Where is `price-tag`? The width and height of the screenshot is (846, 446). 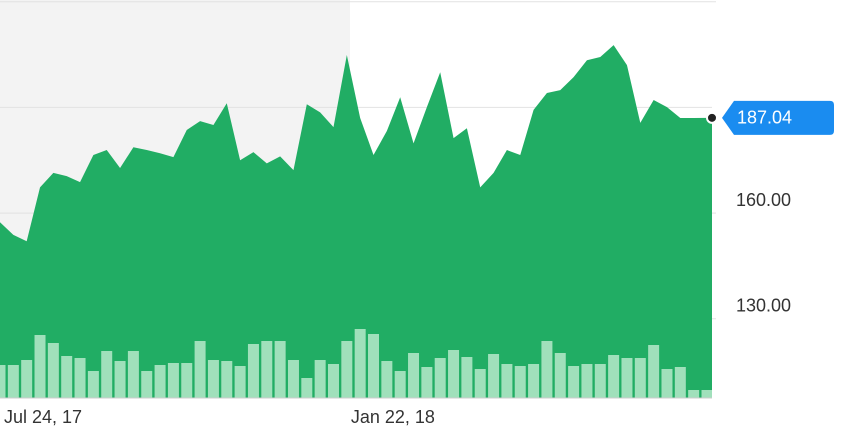 price-tag is located at coordinates (778, 117).